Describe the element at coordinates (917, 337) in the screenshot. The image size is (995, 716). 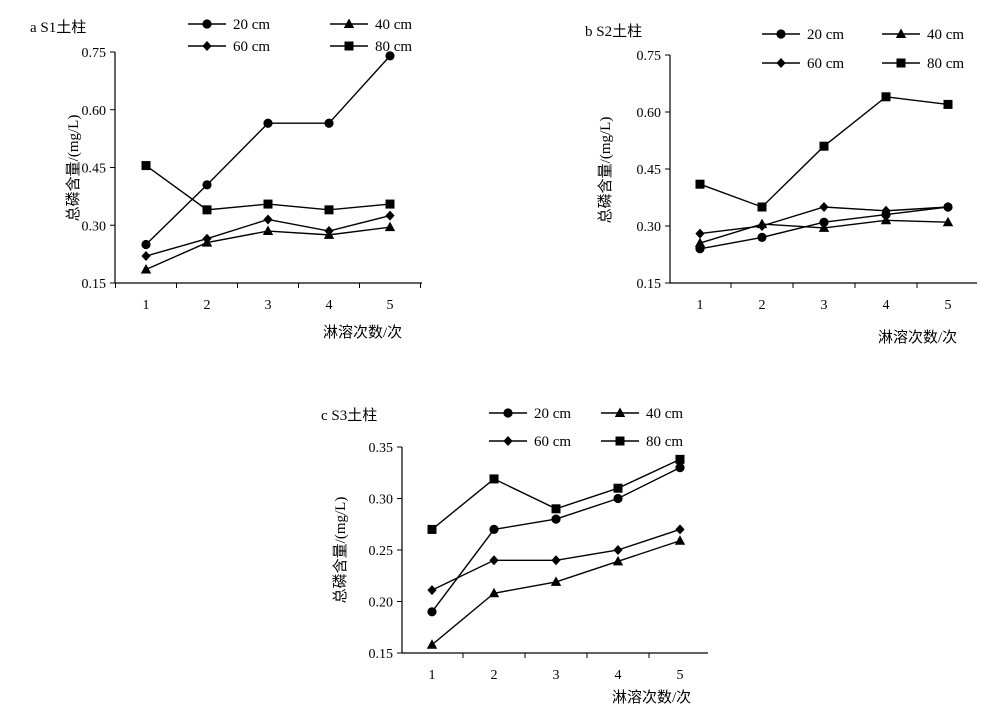
I see `x-axis-label: 淋溶次数/次` at that location.